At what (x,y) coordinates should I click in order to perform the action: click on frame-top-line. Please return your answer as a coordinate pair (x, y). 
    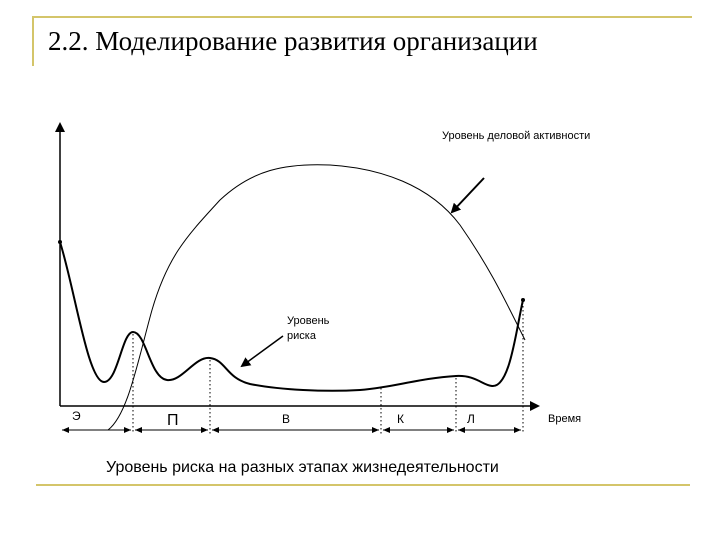
    Looking at the image, I should click on (362, 17).